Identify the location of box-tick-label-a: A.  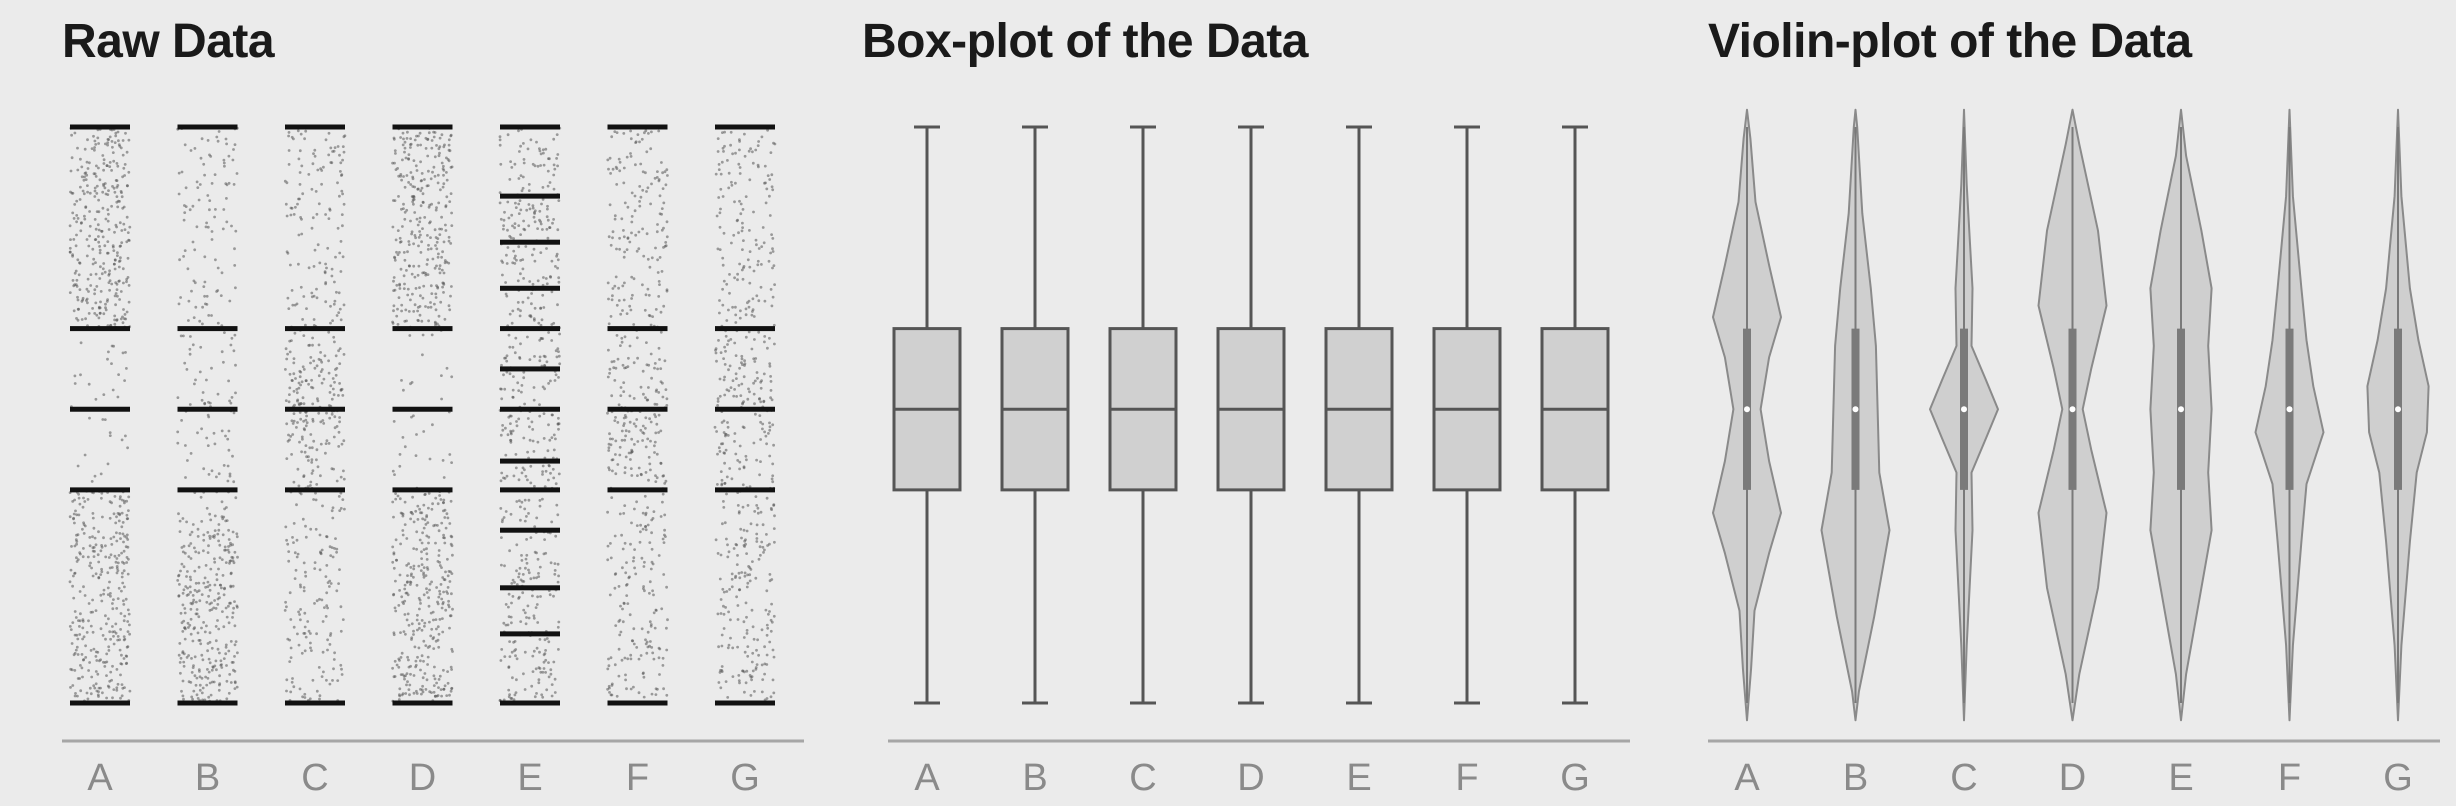
(927, 778).